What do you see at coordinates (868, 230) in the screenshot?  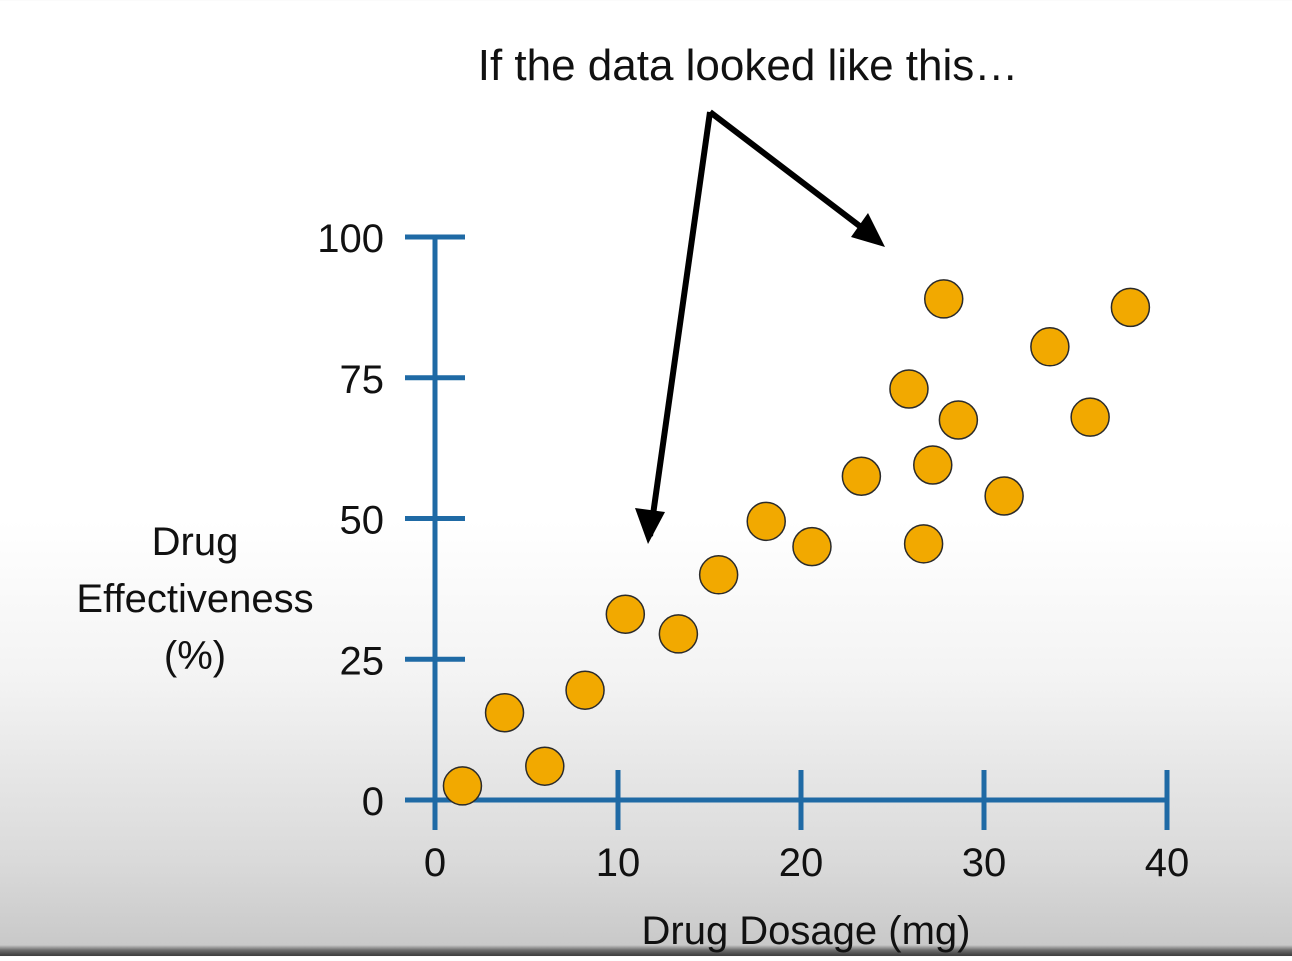 I see `annotation-arrowhead-right` at bounding box center [868, 230].